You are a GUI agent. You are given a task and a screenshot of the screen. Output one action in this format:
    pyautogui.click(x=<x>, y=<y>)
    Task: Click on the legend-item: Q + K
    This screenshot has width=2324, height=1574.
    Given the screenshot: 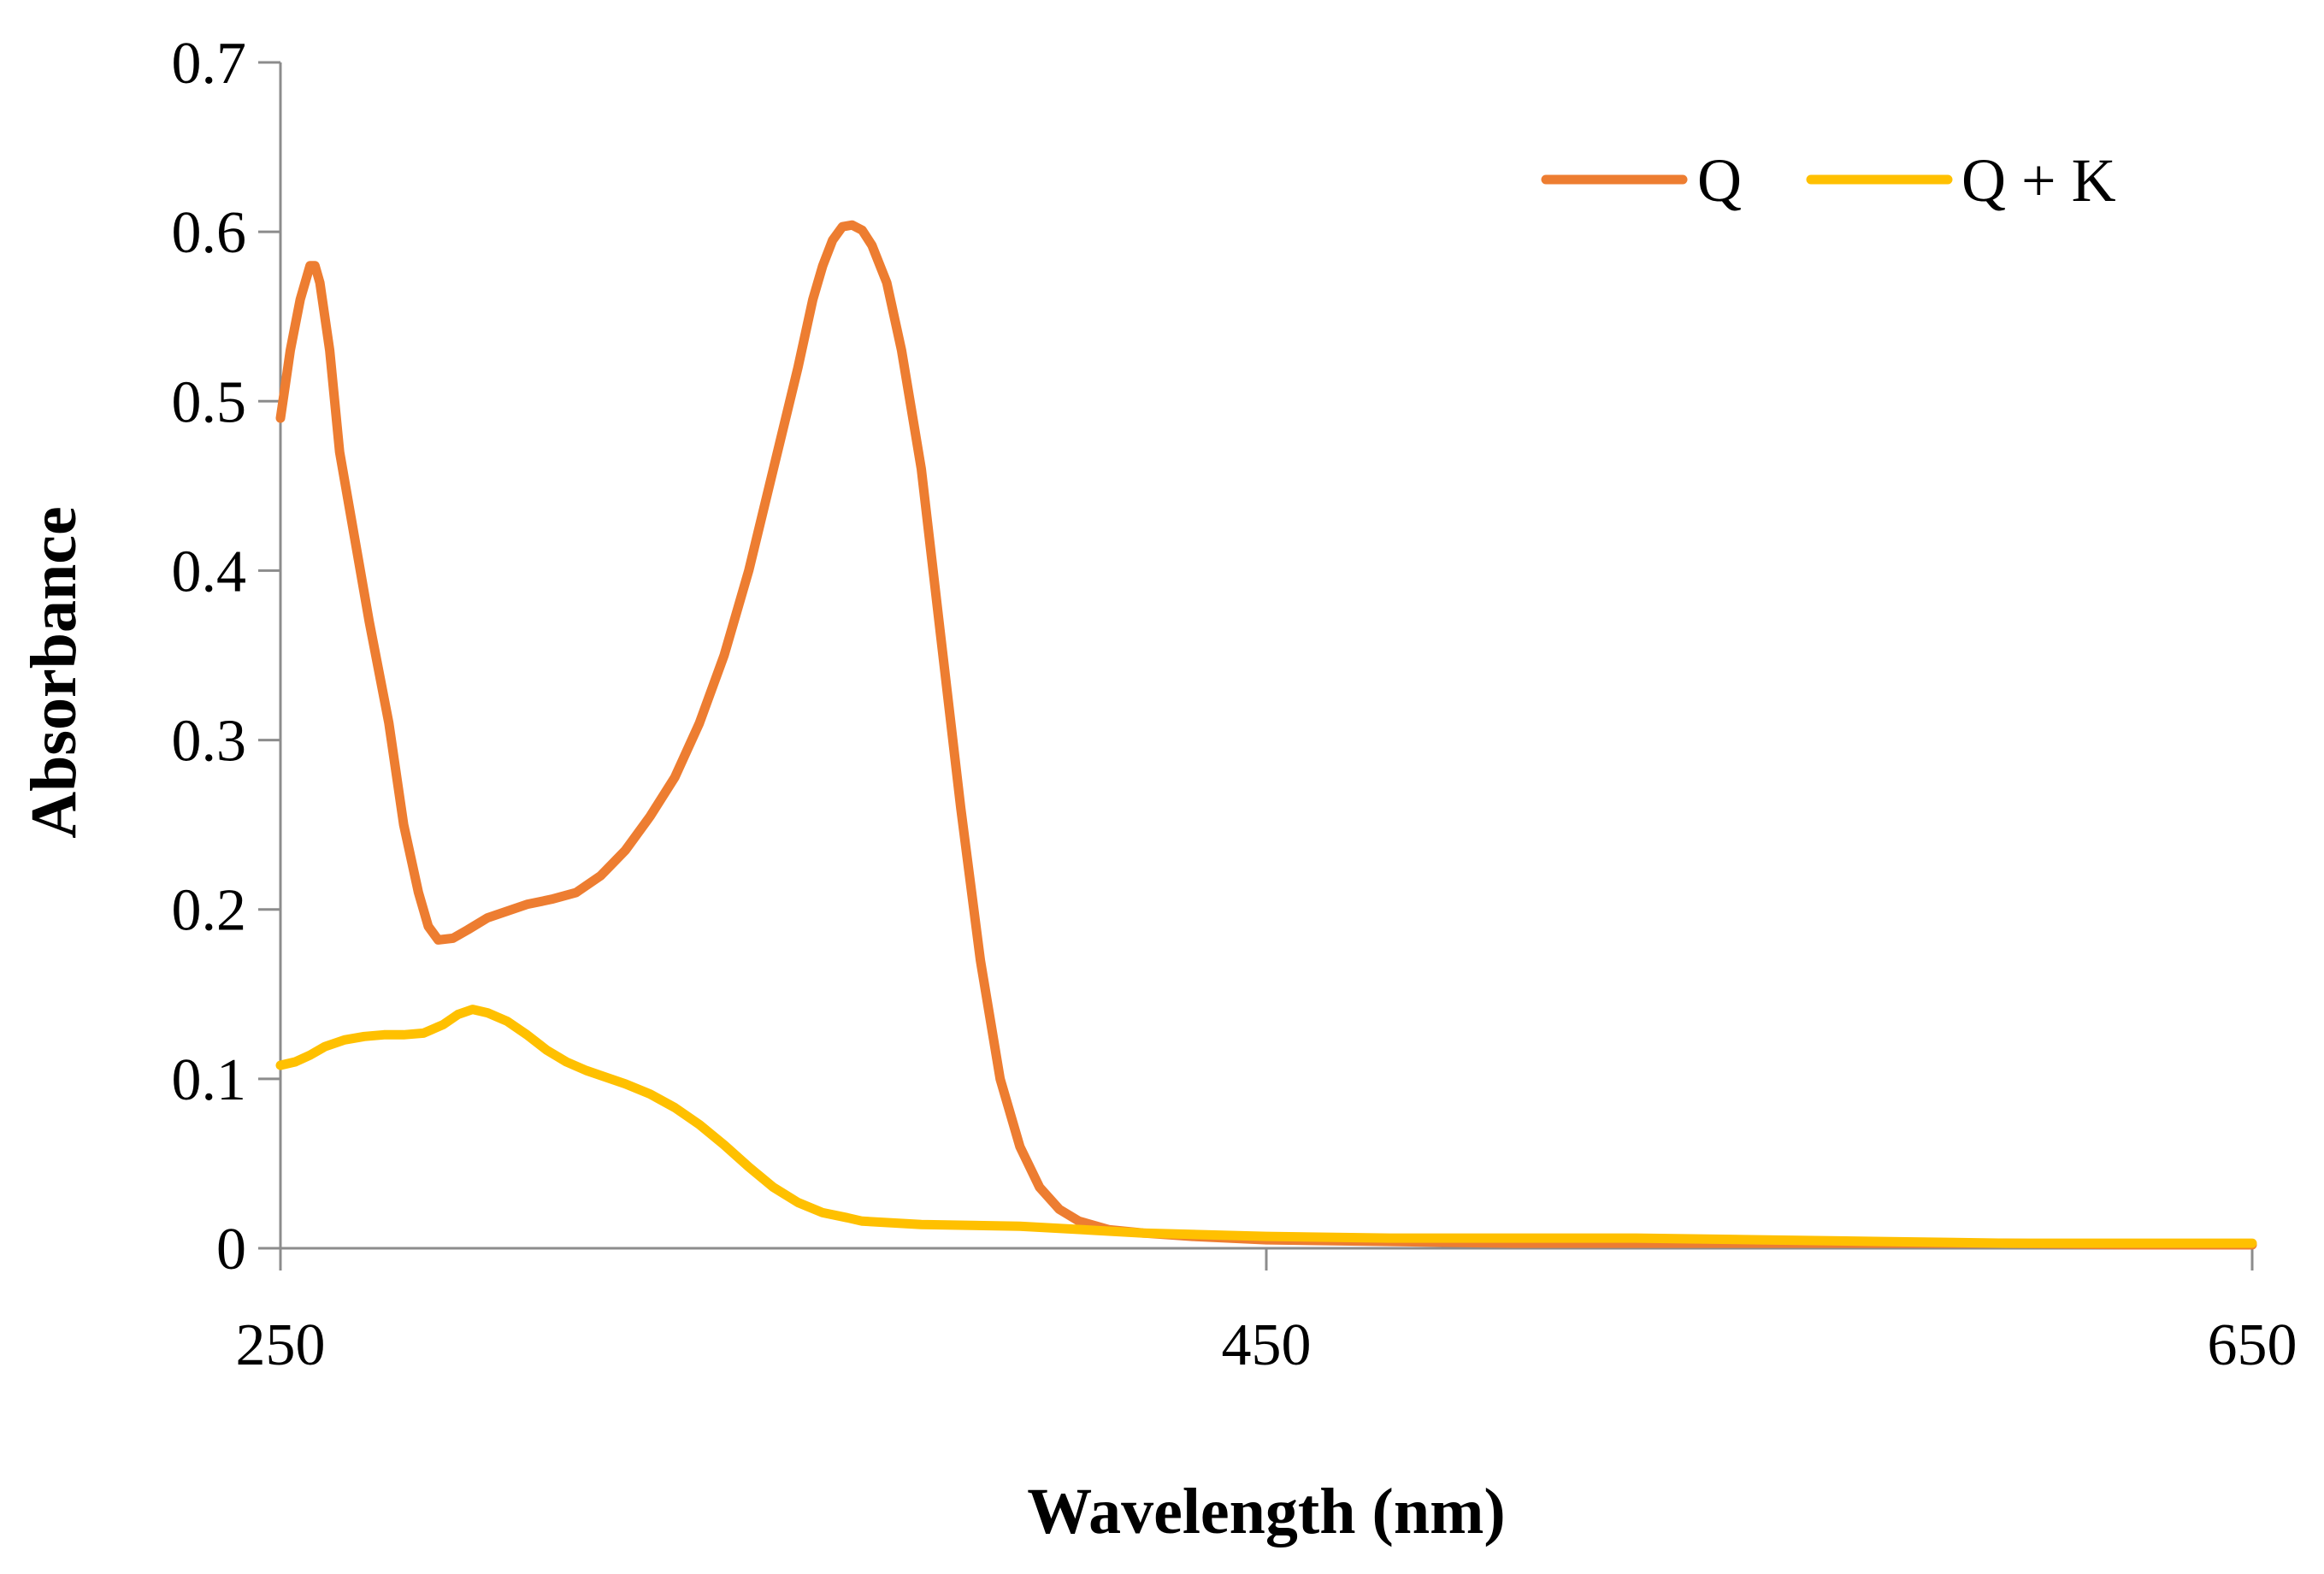 What is the action you would take?
    pyautogui.click(x=1961, y=180)
    